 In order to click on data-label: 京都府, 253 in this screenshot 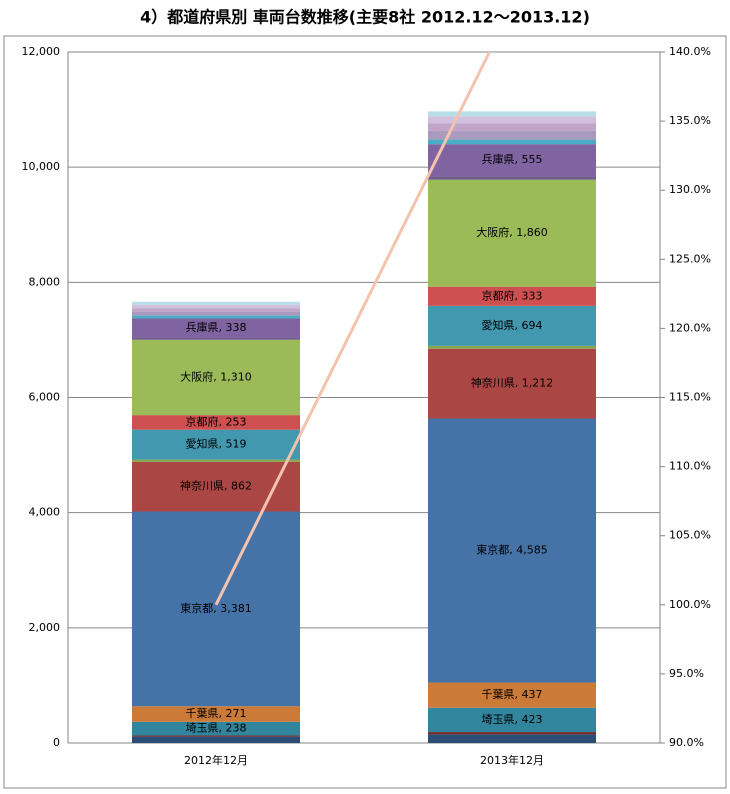, I will do `click(216, 421)`.